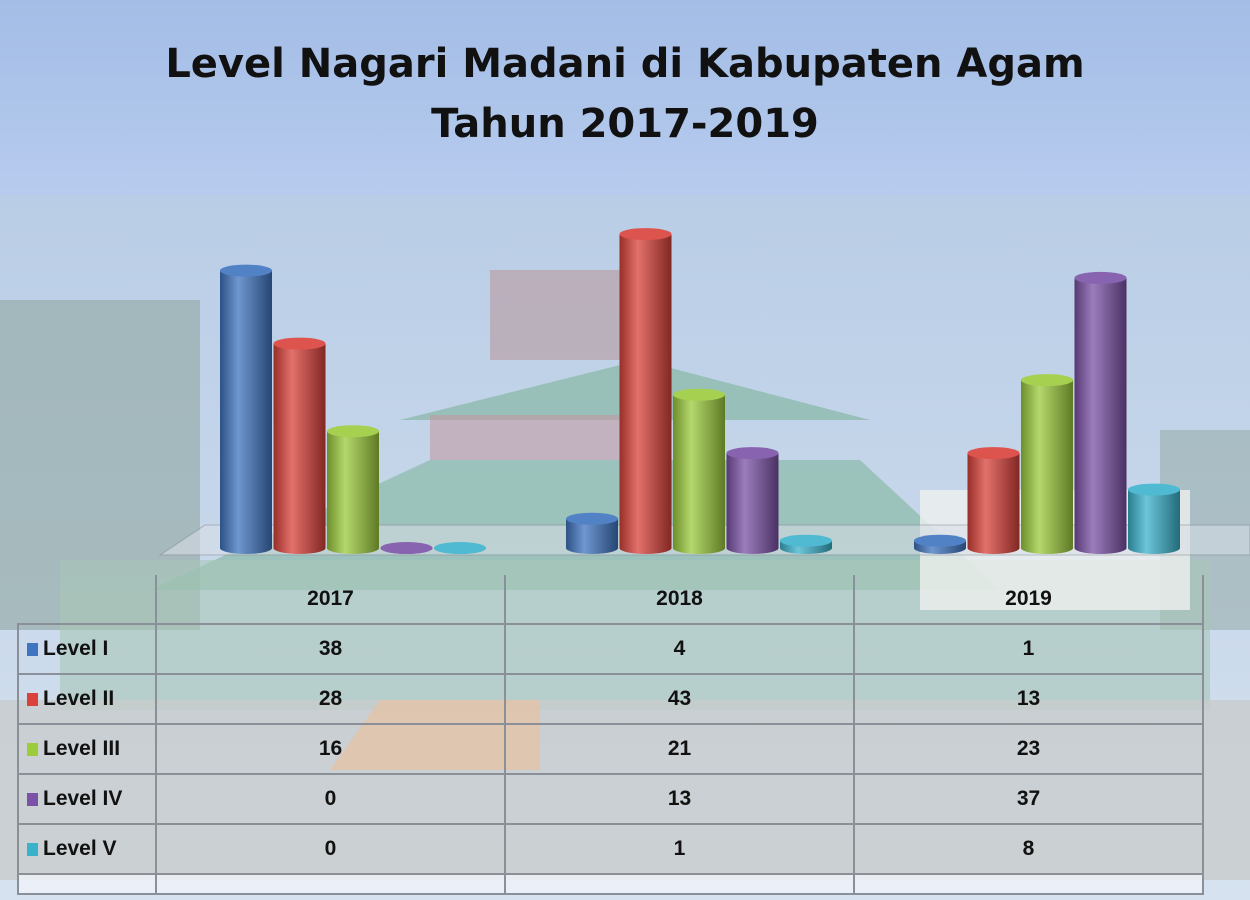 This screenshot has width=1250, height=900. I want to click on legend-label: Level IV, so click(83, 798).